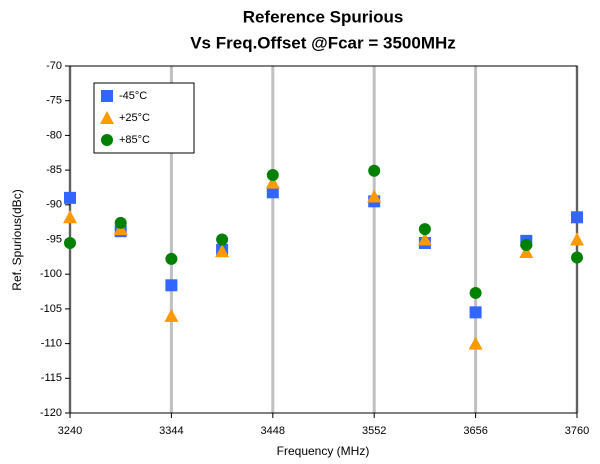 The image size is (600, 464). What do you see at coordinates (273, 431) in the screenshot?
I see `x-tick-label: 3448` at bounding box center [273, 431].